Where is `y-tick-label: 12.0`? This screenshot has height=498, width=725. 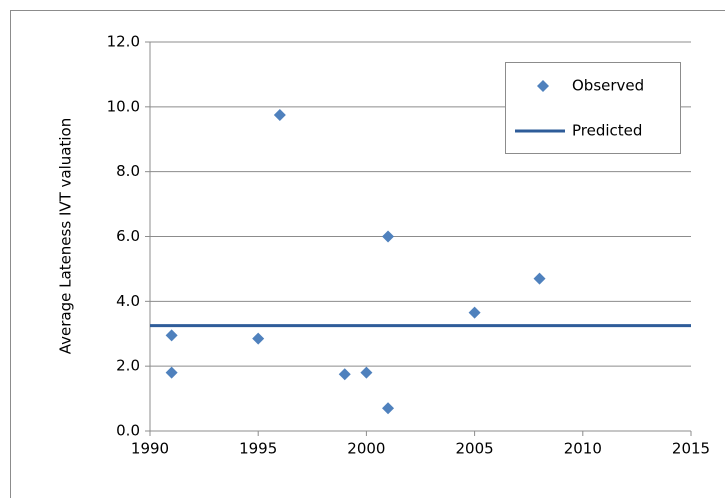
y-tick-label: 12.0 is located at coordinates (123, 42).